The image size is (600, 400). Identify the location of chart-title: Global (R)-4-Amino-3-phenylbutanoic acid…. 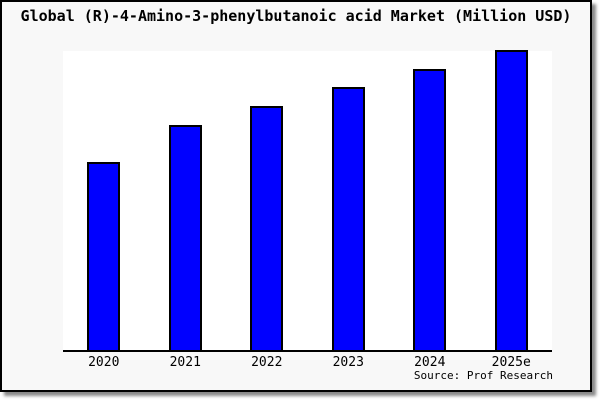
(296, 16).